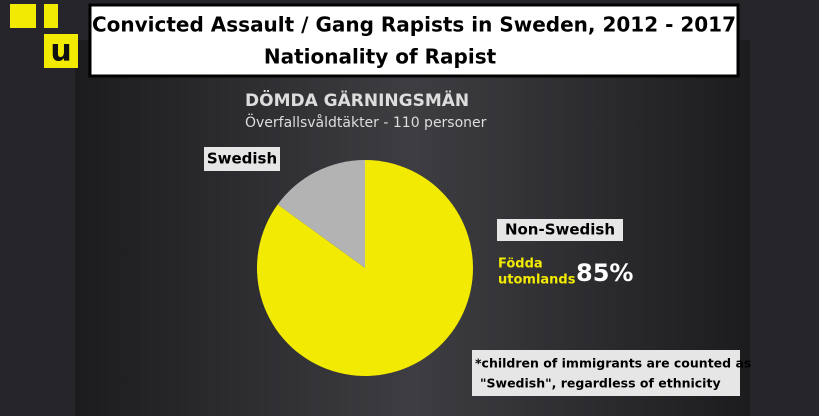 Image resolution: width=819 pixels, height=416 pixels. I want to click on inner-title: DÖMDA GÄRNINGSMÄN, so click(357, 100).